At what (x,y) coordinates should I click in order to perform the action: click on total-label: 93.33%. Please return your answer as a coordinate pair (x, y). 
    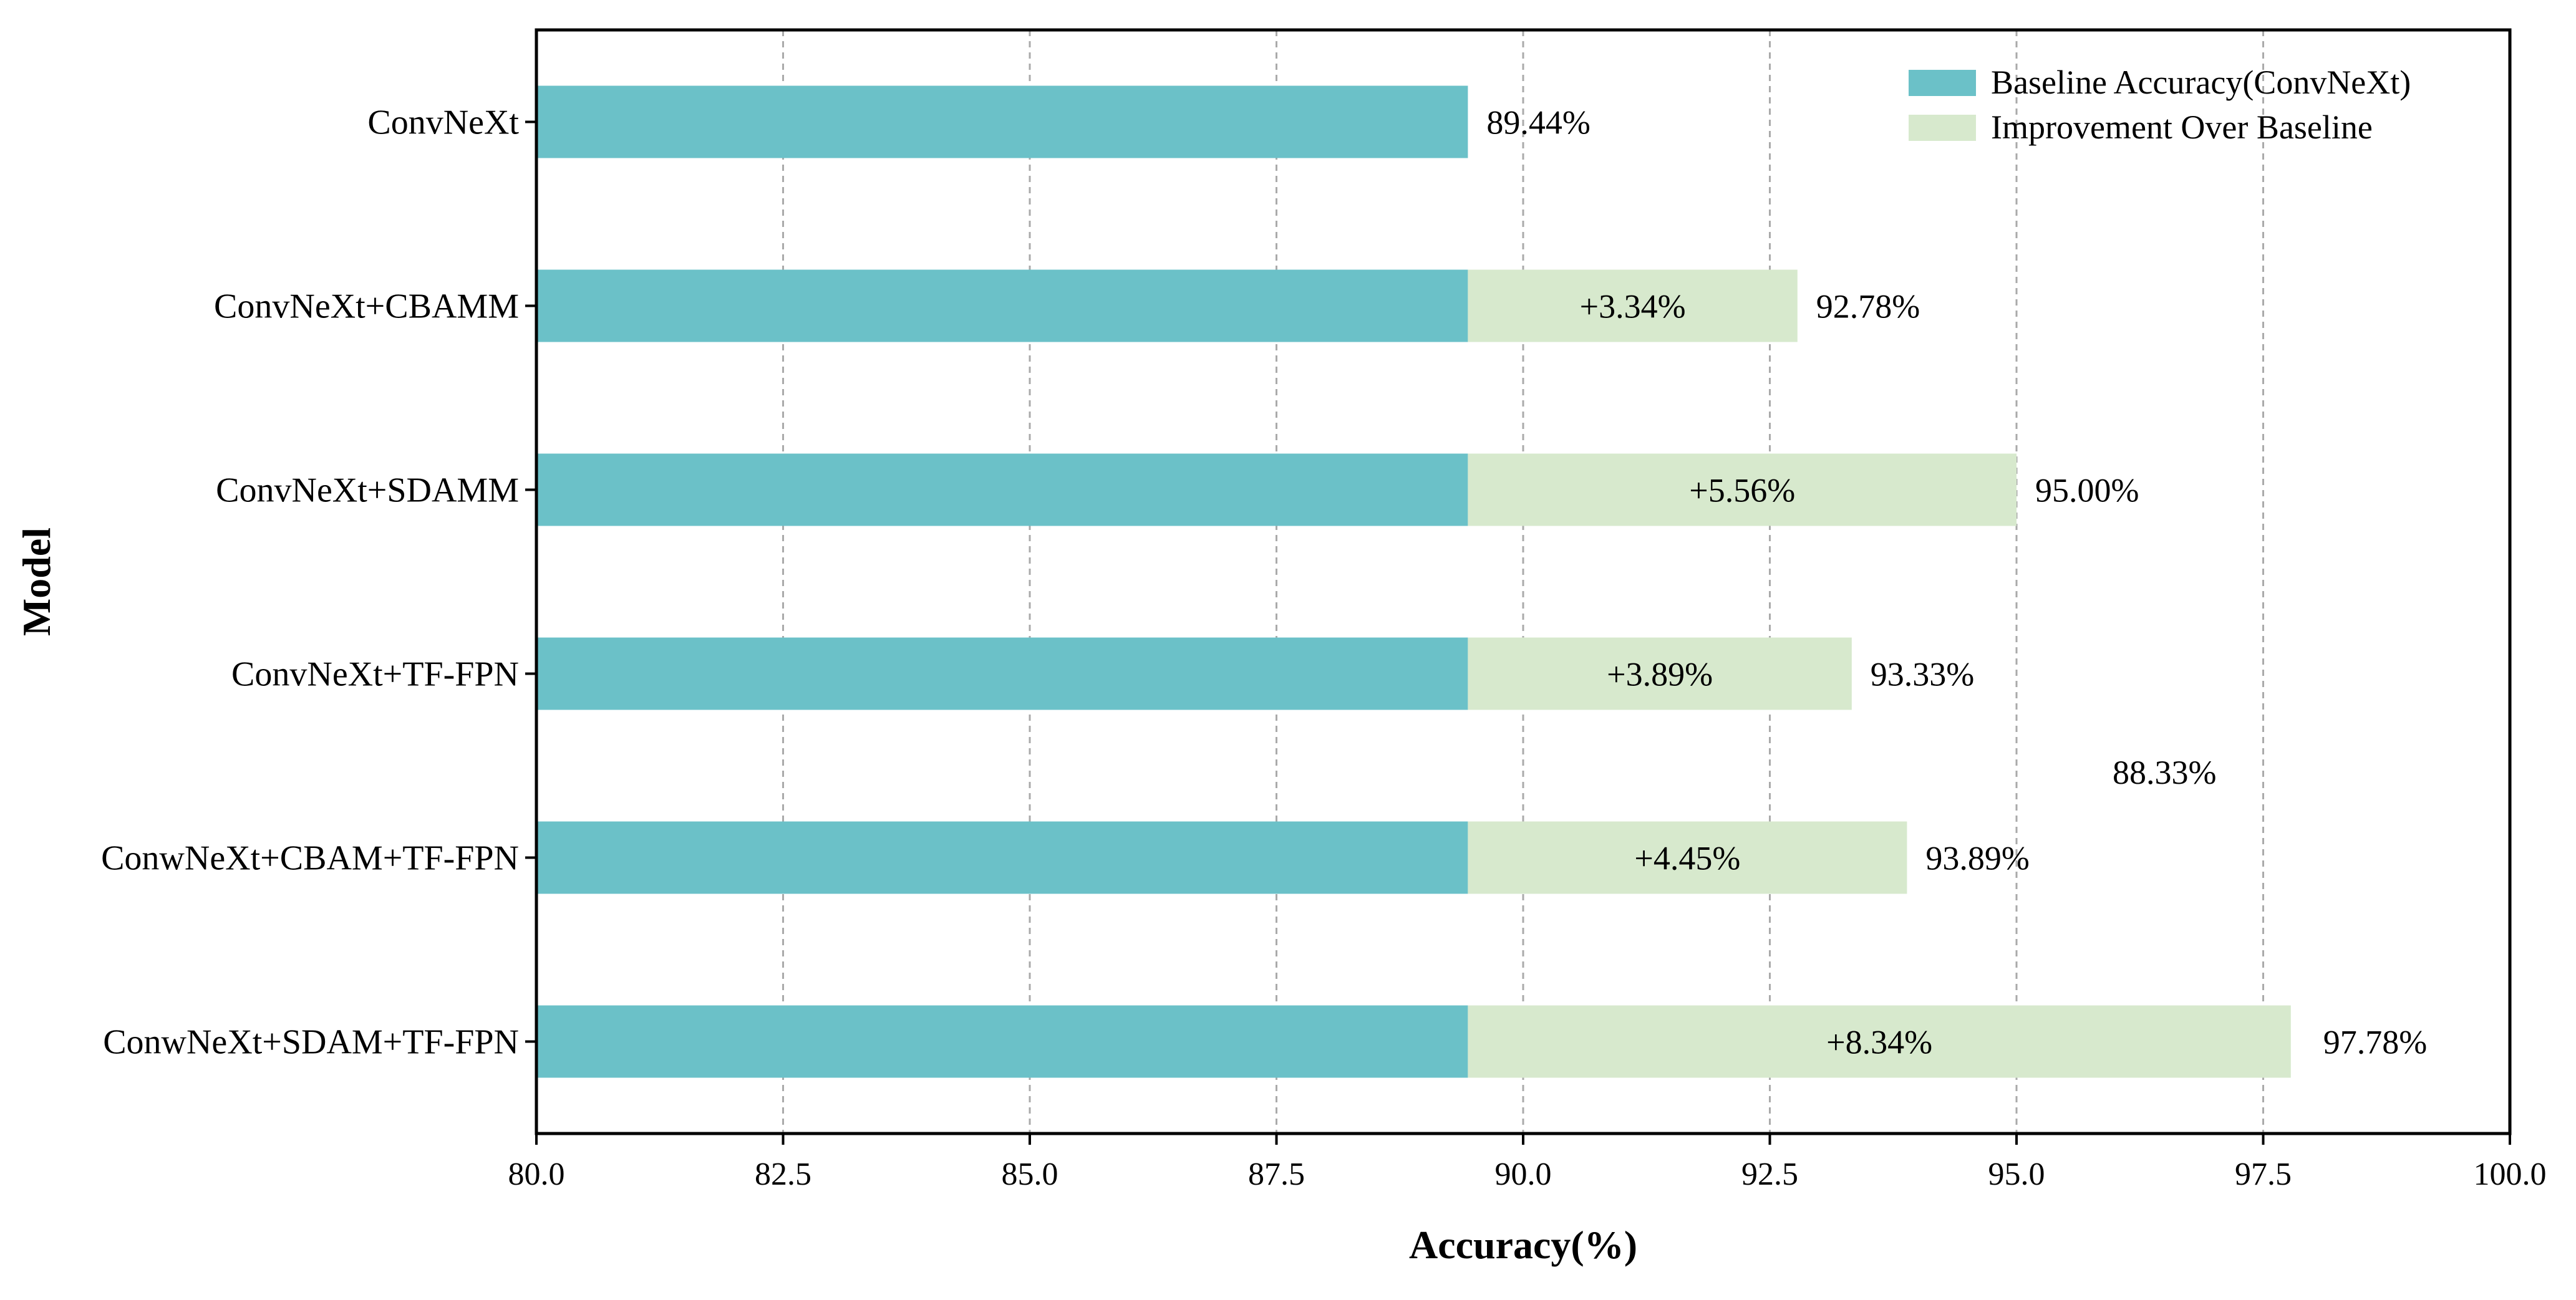
    Looking at the image, I should click on (1922, 674).